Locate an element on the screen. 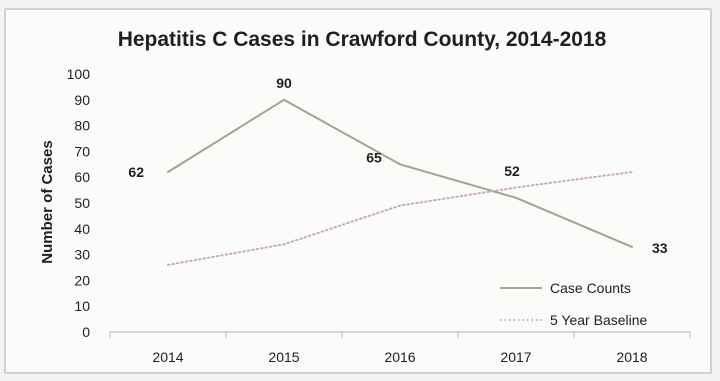 This screenshot has width=720, height=381. y-tick-label: 0 is located at coordinates (86, 332).